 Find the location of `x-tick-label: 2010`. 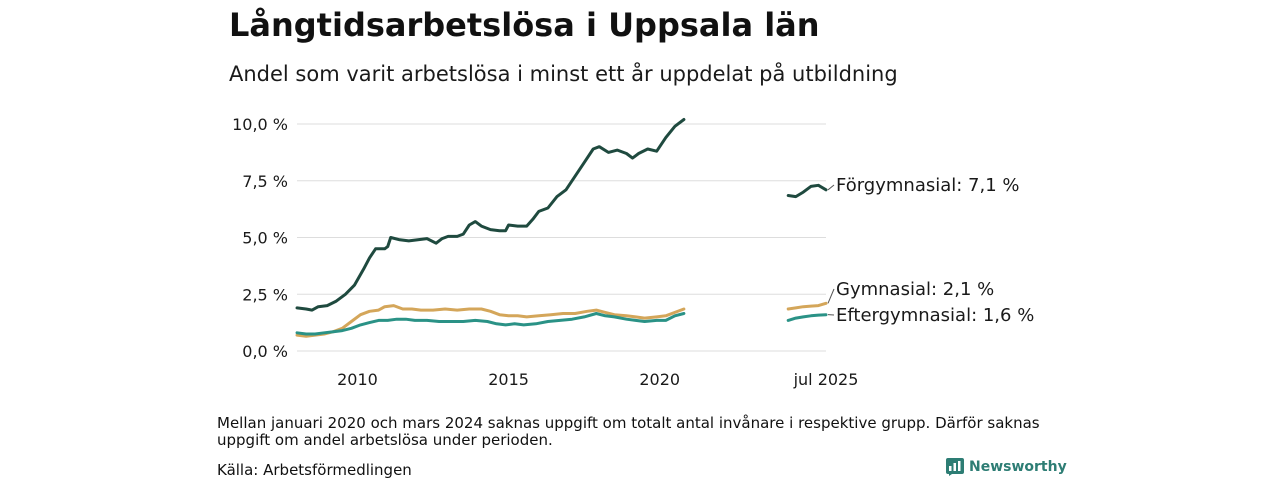

x-tick-label: 2010 is located at coordinates (357, 379).